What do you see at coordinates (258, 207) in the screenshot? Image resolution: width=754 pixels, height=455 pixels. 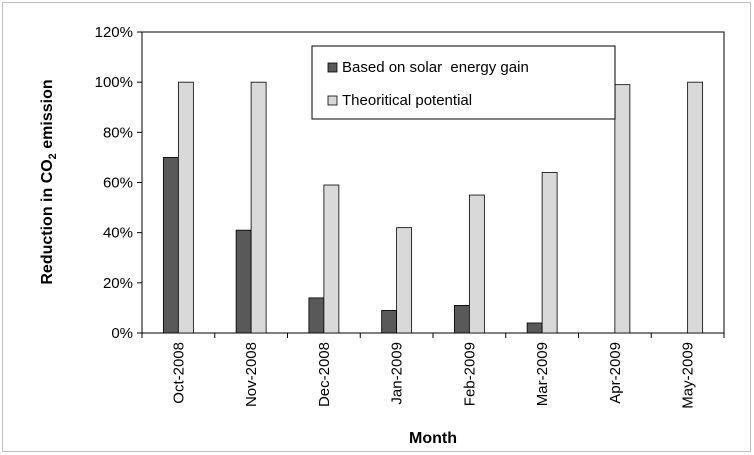 I see `bar-theoretical-nov-2008` at bounding box center [258, 207].